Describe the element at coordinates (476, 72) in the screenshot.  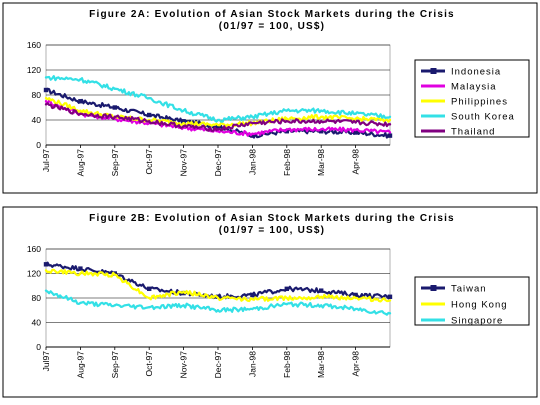
I see `legend-label: Indonesia` at that location.